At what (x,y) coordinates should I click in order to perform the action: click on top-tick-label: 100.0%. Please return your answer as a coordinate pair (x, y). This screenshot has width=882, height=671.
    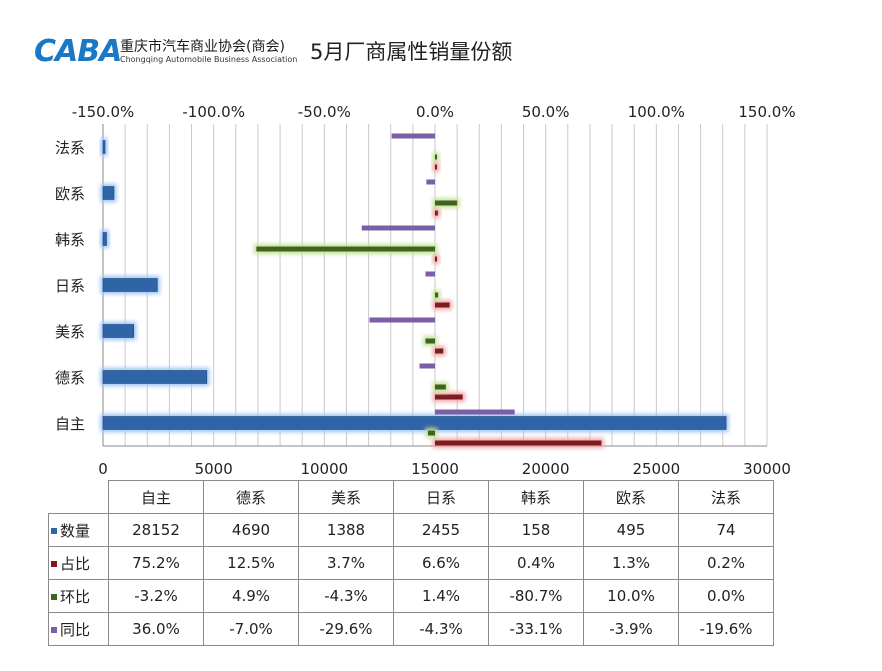
    Looking at the image, I should click on (656, 112).